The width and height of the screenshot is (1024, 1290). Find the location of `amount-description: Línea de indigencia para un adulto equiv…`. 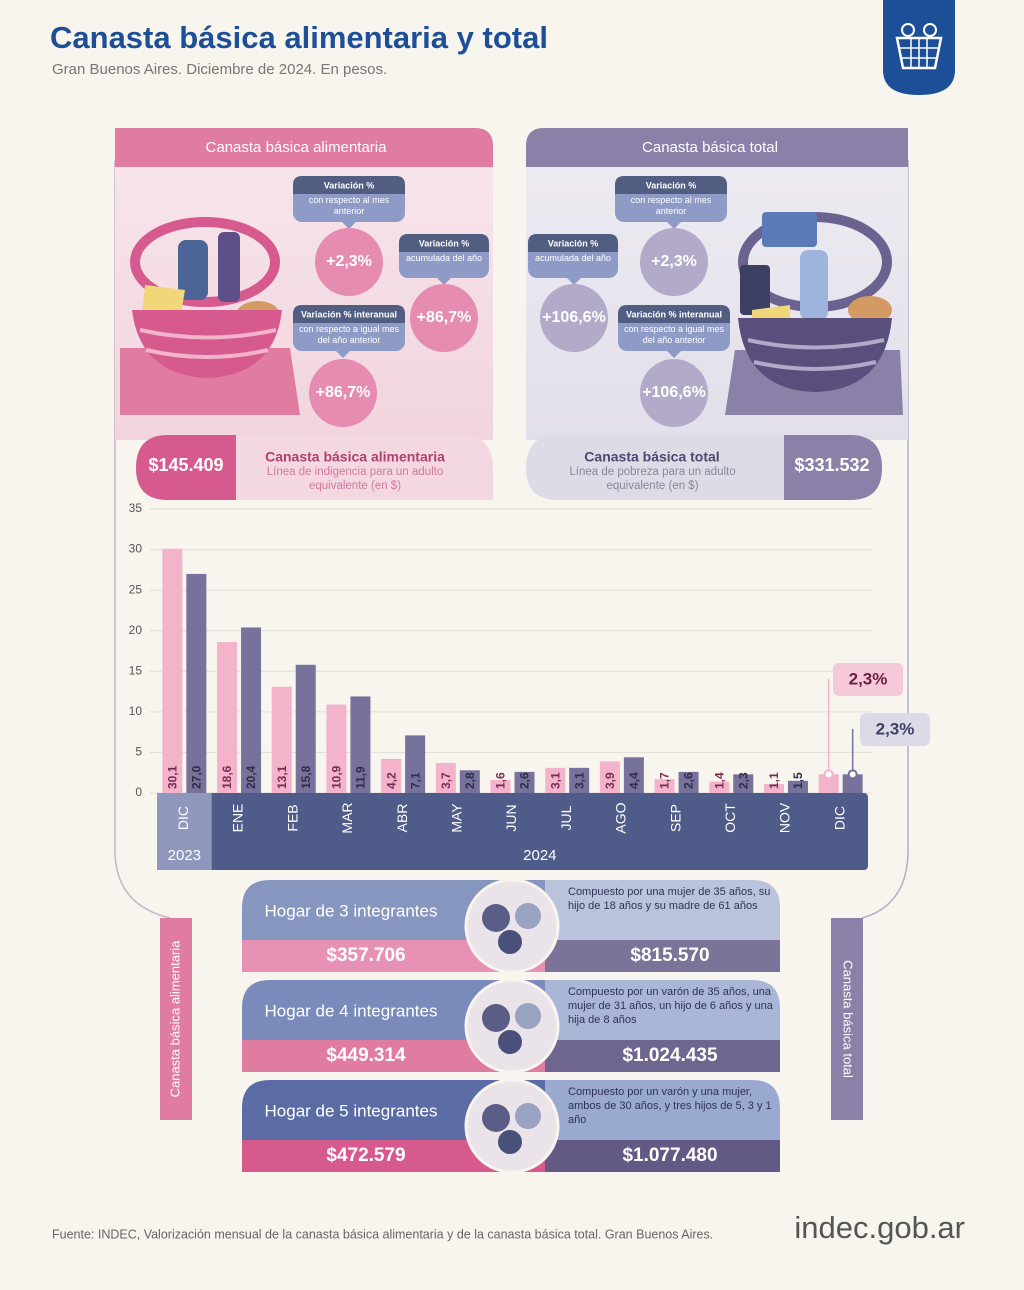

amount-description: Línea de indigencia para un adulto equiv… is located at coordinates (355, 479).